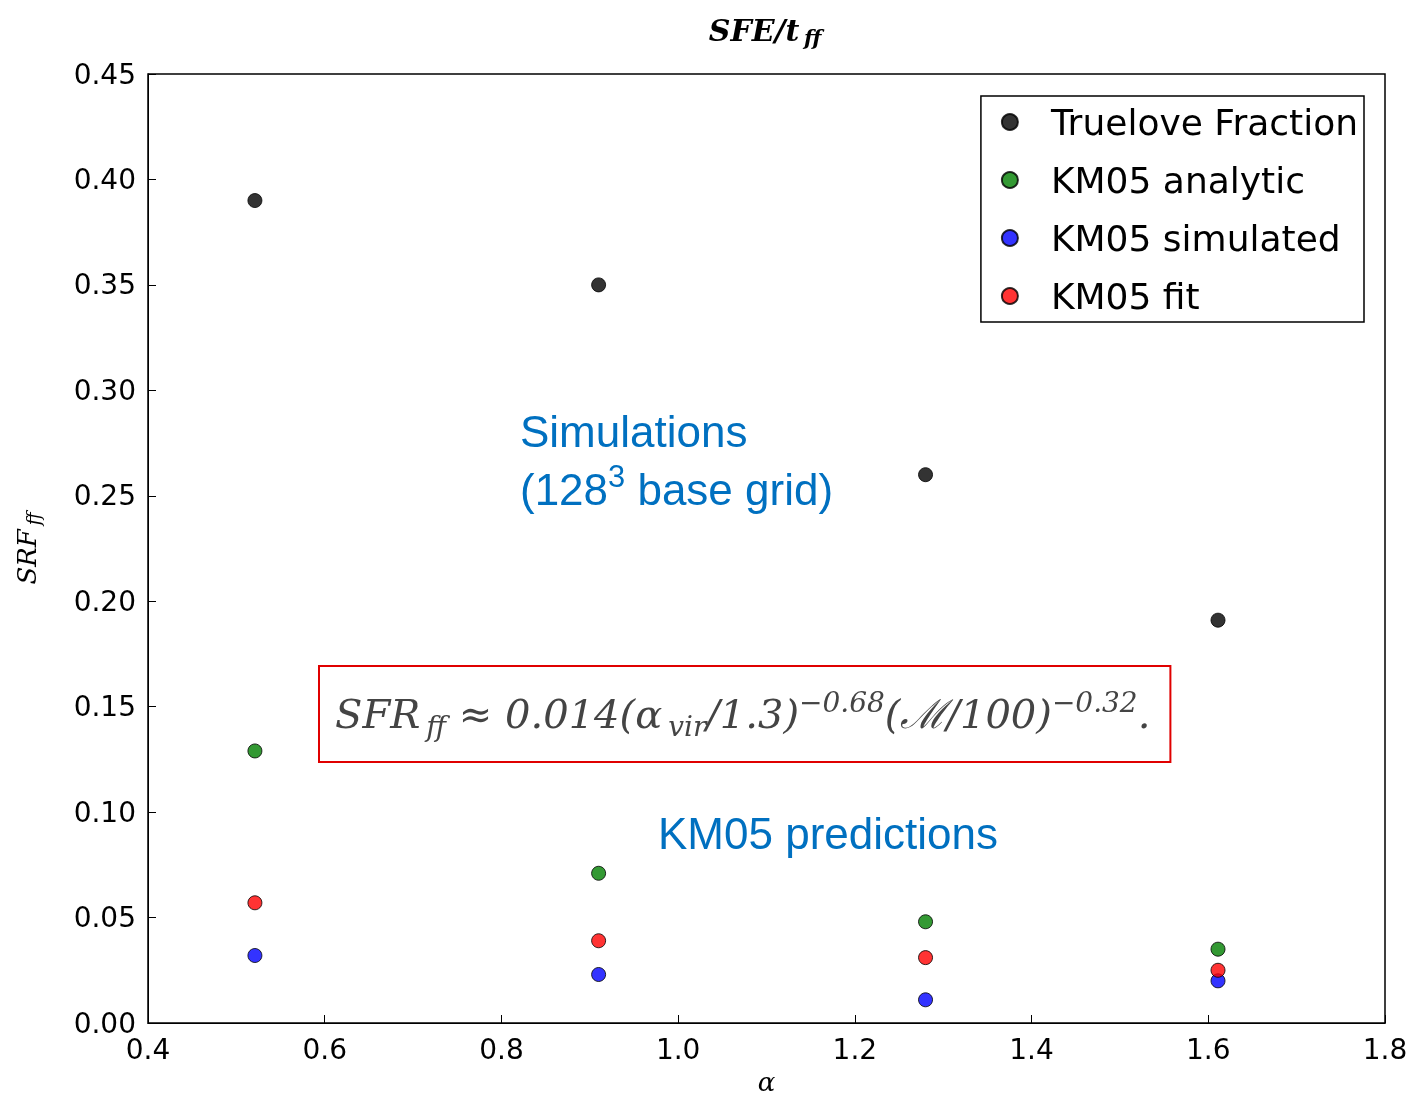 This screenshot has height=1100, width=1420. I want to click on y-tick-label: 0.35, so click(104, 285).